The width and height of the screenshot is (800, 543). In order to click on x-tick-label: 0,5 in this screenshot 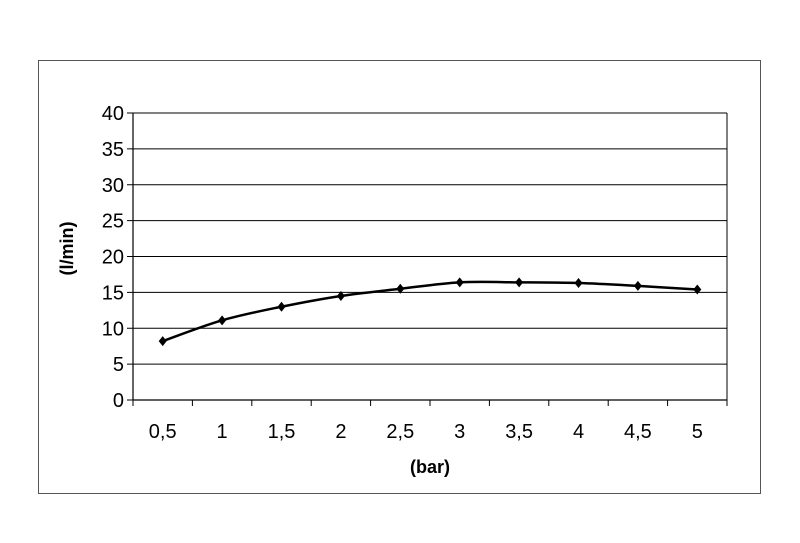, I will do `click(163, 432)`.